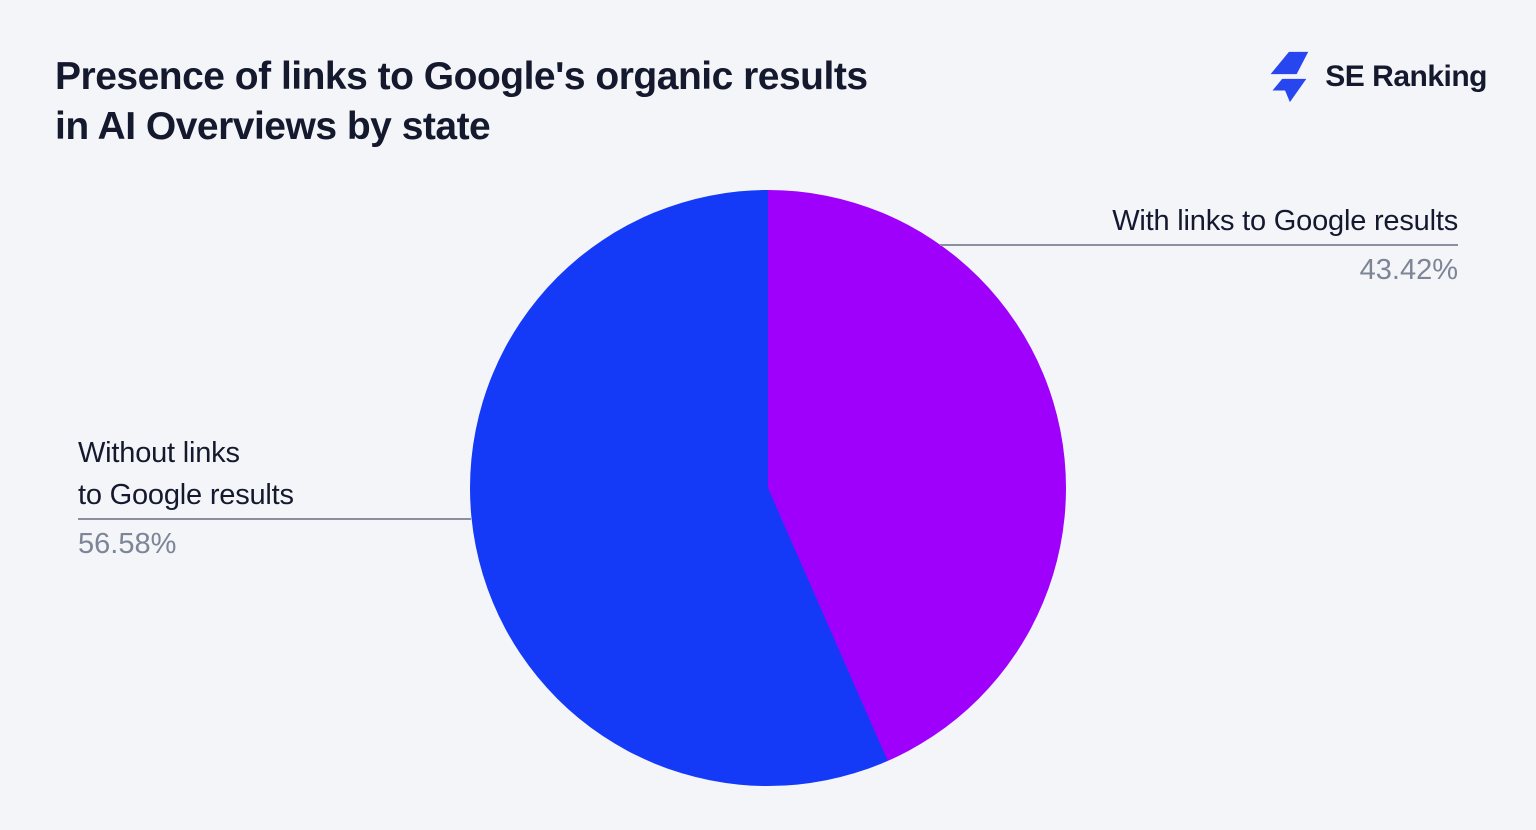 This screenshot has width=1536, height=830. What do you see at coordinates (274, 474) in the screenshot?
I see `slice-label-without-links: Without links to Google results` at bounding box center [274, 474].